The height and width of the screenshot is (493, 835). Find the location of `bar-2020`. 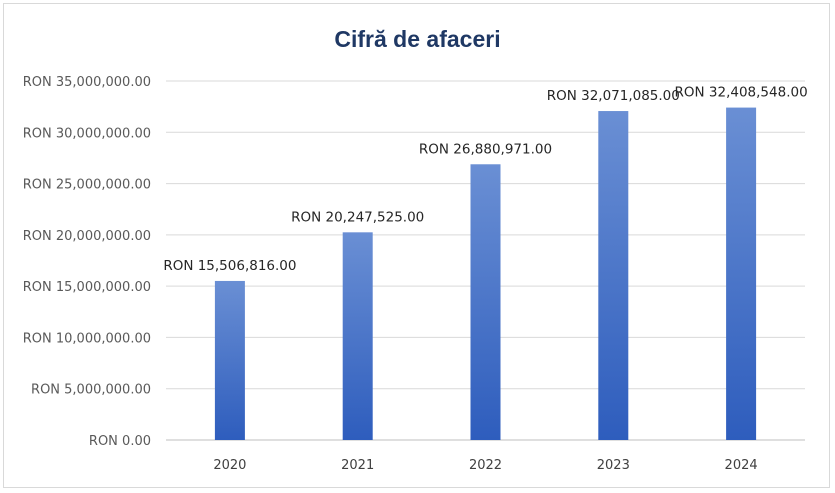

bar-2020 is located at coordinates (229, 360).